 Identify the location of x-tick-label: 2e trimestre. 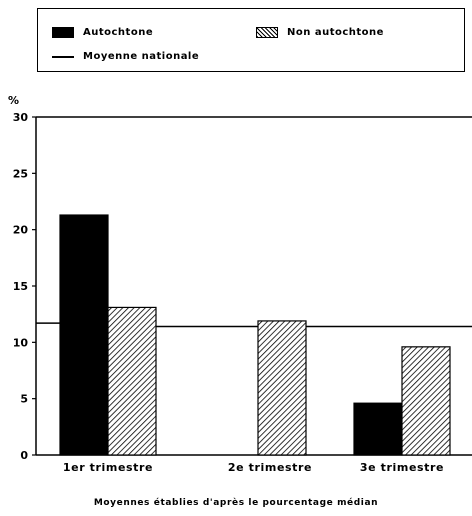
(270, 467).